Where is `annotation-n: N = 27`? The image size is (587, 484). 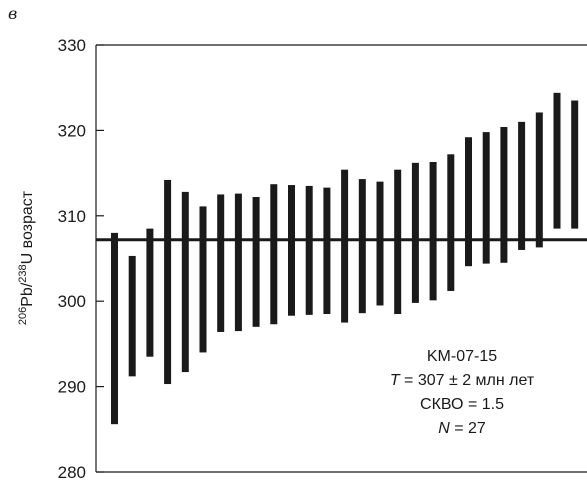
annotation-n: N = 27 is located at coordinates (462, 428).